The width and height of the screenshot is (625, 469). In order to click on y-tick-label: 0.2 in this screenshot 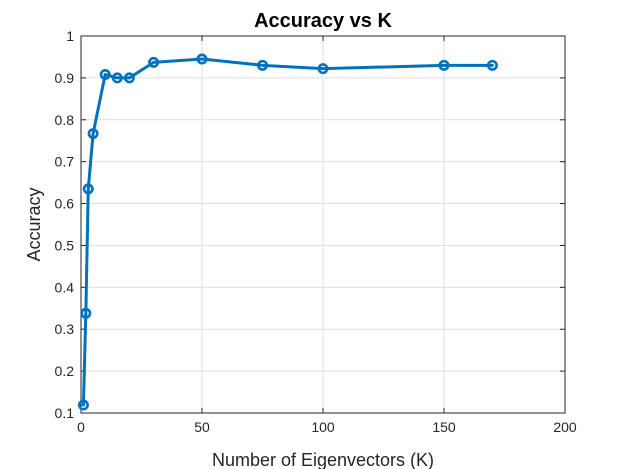, I will do `click(65, 371)`.